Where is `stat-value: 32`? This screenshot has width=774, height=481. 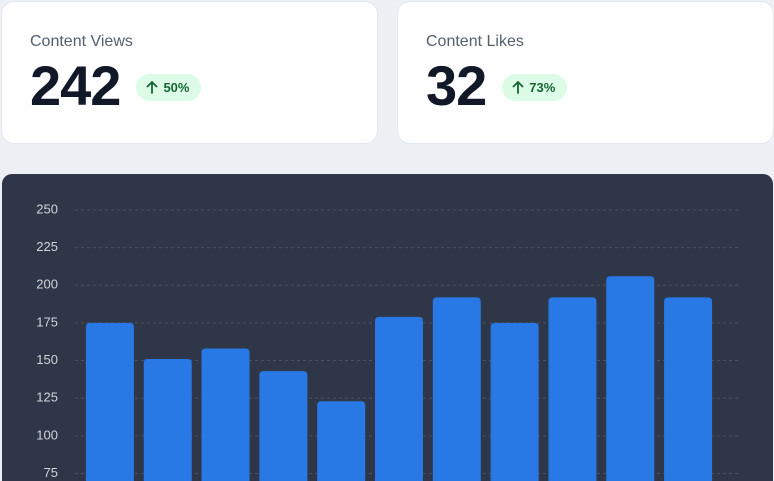
stat-value: 32 is located at coordinates (456, 85).